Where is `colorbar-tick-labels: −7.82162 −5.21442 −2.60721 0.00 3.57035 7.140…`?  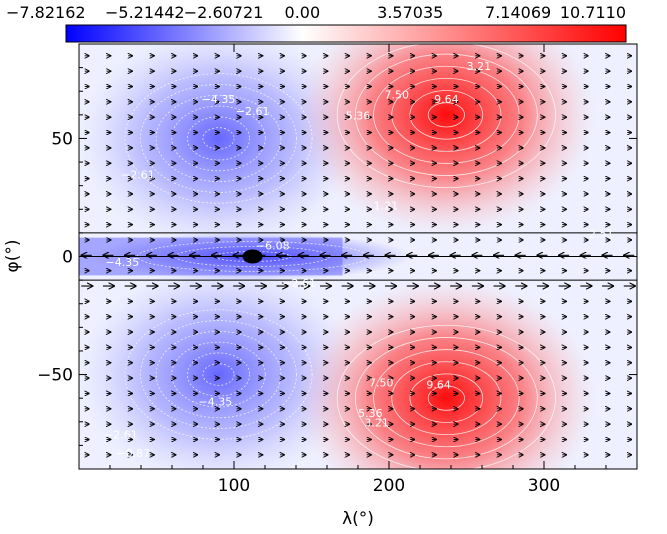
colorbar-tick-labels: −7.82162 −5.21442 −2.60721 0.00 3.57035 7.140… is located at coordinates (316, 12).